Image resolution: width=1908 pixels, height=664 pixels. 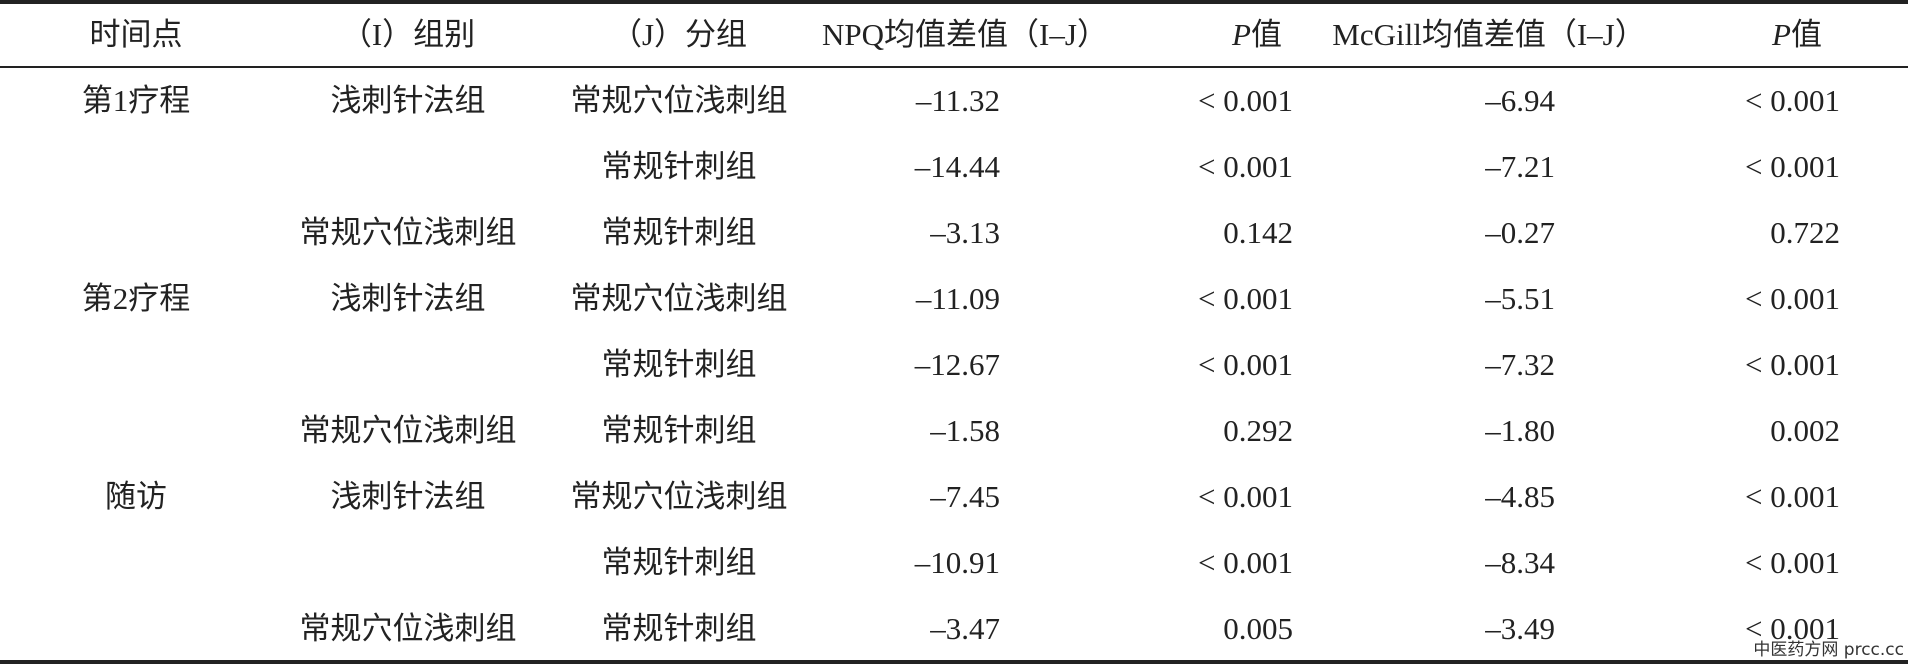 I want to click on header-cell: McGill均值差值（I–J）, so click(x=1489, y=34).